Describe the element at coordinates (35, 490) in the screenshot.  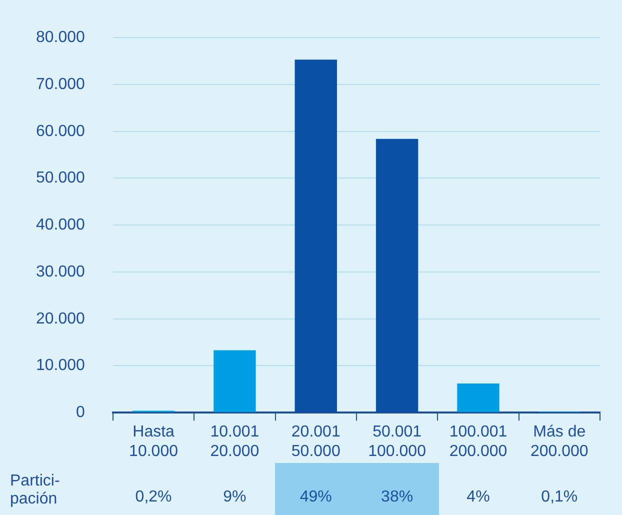
I see `text: Partici- pación` at that location.